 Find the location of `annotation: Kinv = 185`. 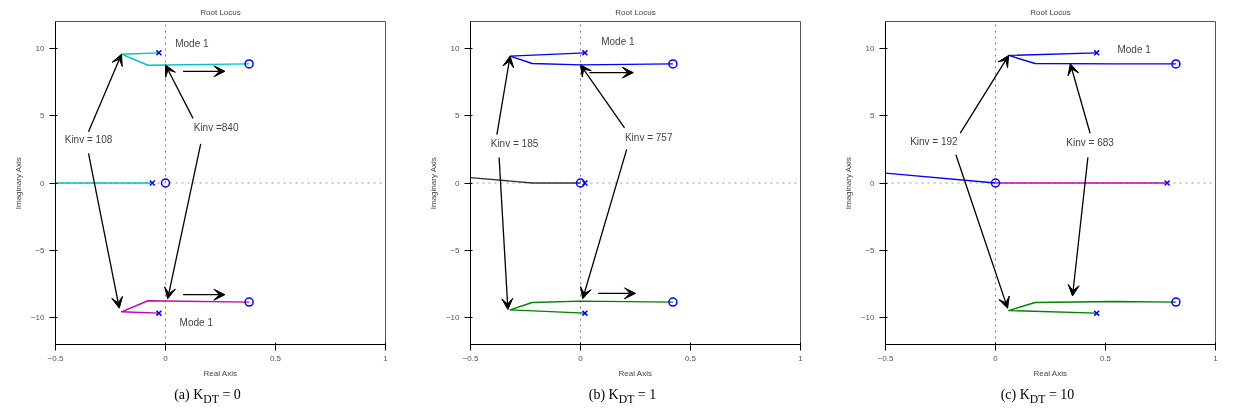

annotation: Kinv = 185 is located at coordinates (514, 144).